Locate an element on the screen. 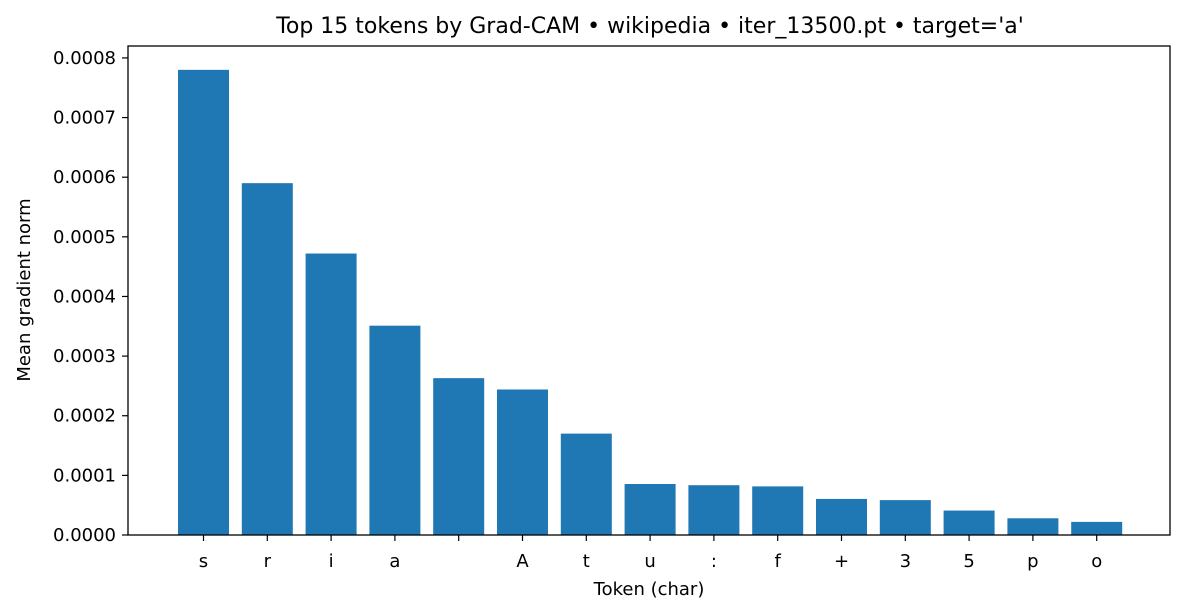 The image size is (1183, 613). x-tick-label-7: u is located at coordinates (649, 561).